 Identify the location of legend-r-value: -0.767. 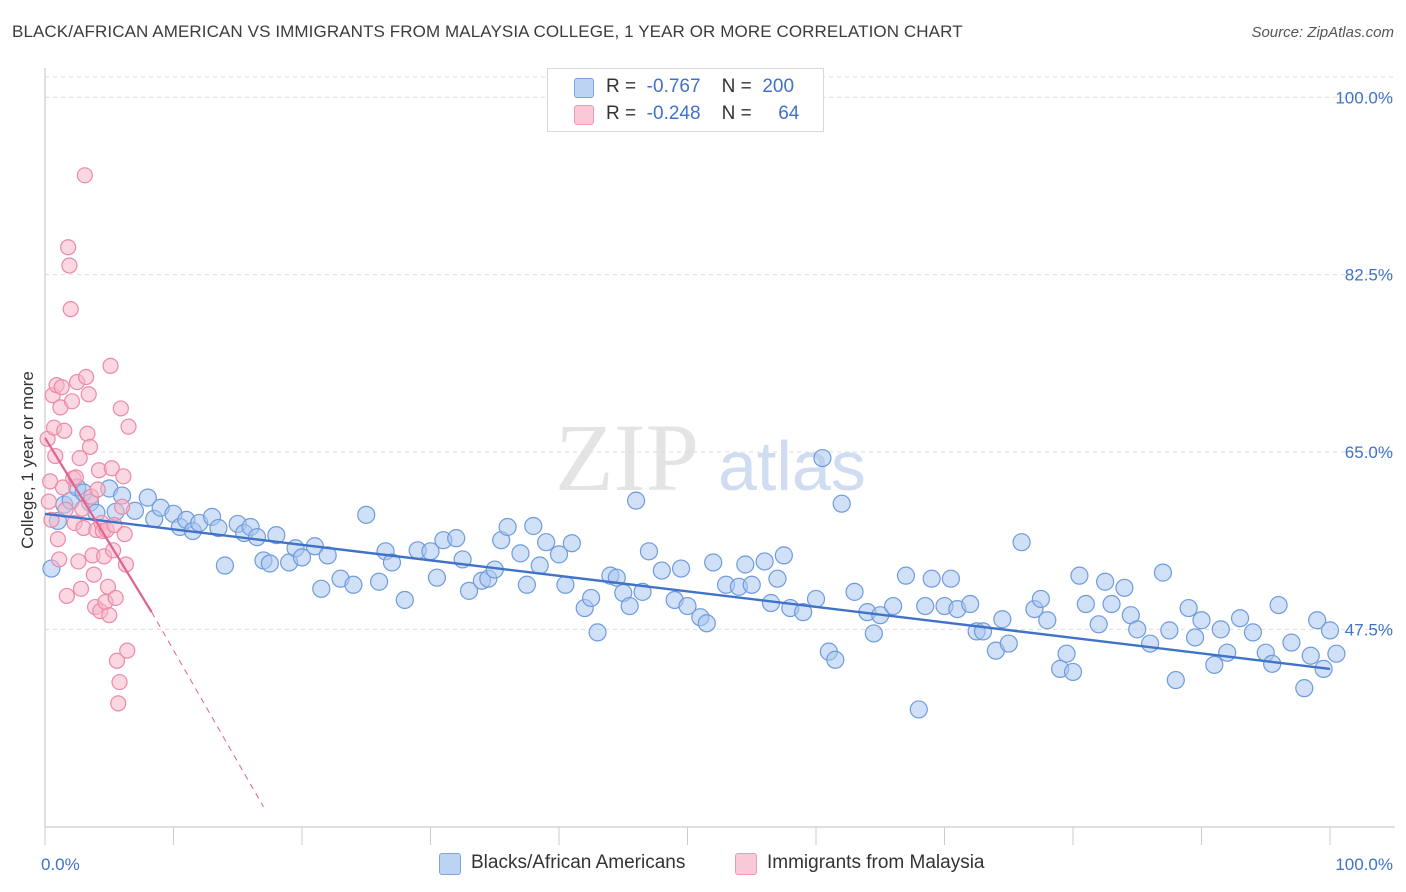
(673, 86).